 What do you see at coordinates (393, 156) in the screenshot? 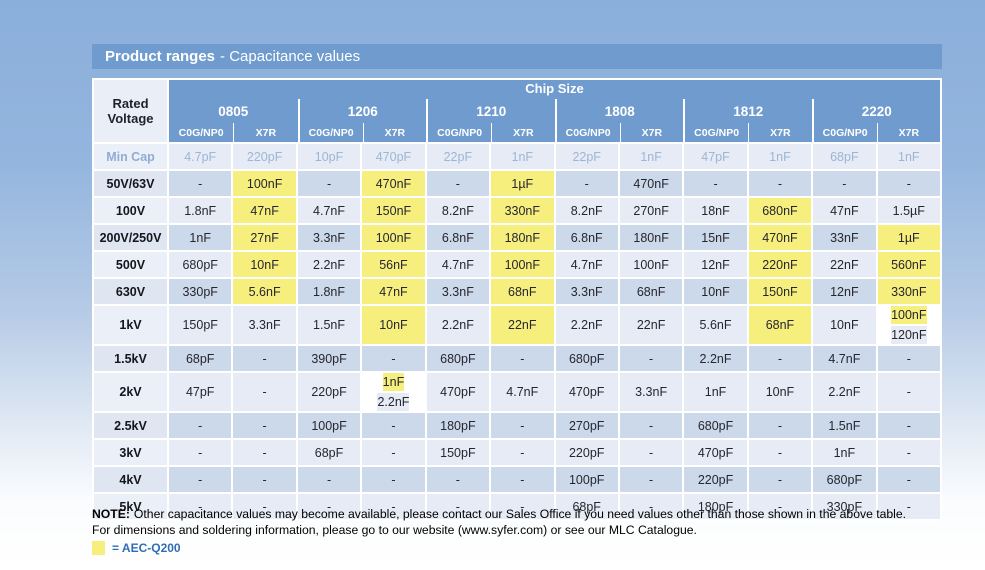
I see `min-cap-cell-3: 470pF` at bounding box center [393, 156].